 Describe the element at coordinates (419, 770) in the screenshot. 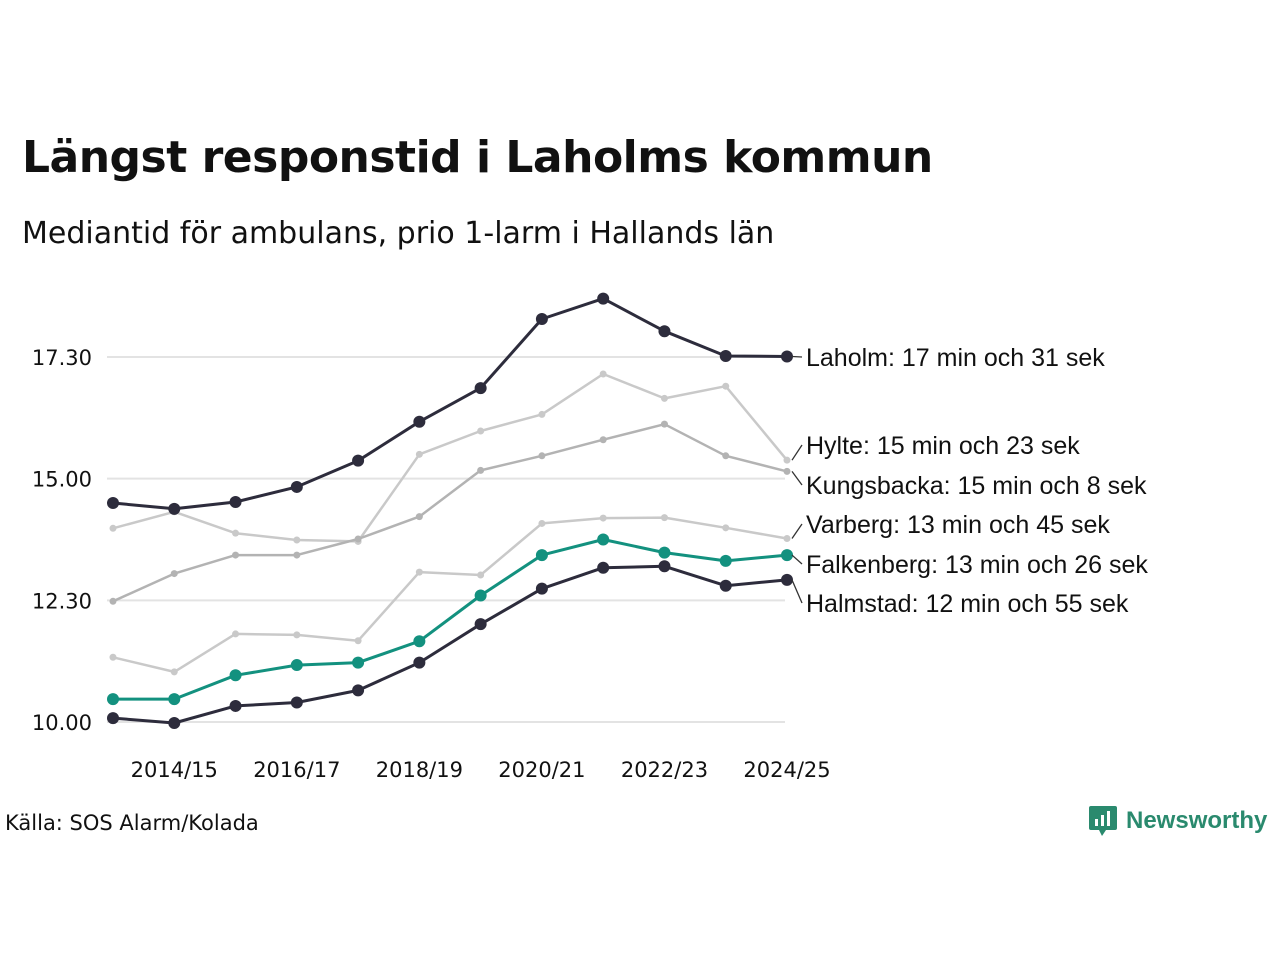

I see `x-tick-label: 2018/19` at that location.